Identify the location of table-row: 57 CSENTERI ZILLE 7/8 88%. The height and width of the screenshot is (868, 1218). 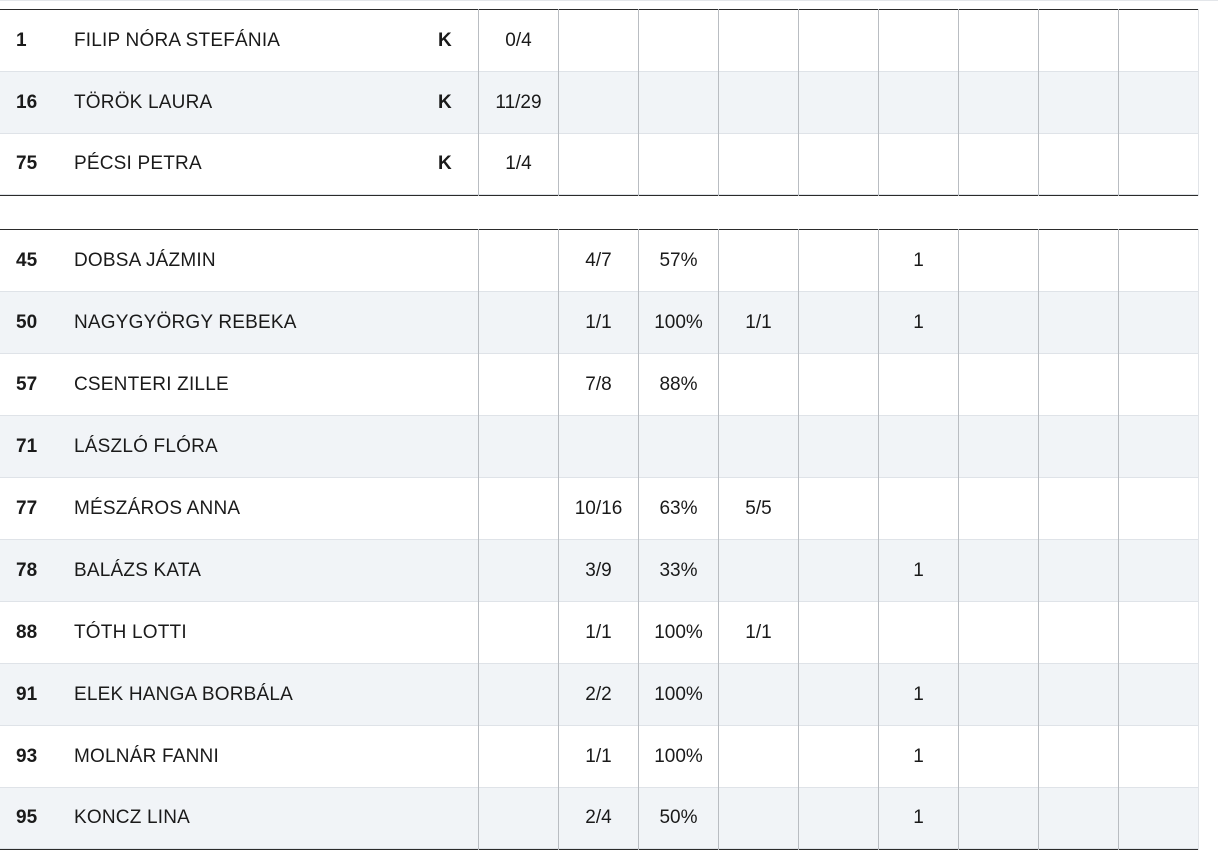
(599, 384).